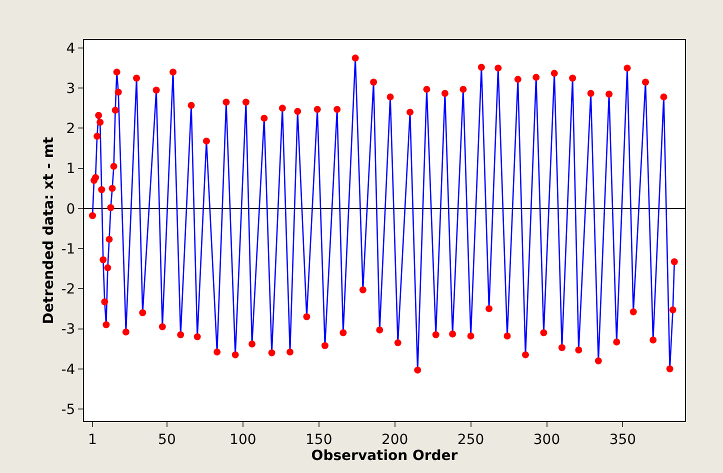  What do you see at coordinates (71, 209) in the screenshot?
I see `y-tick-label: 0` at bounding box center [71, 209].